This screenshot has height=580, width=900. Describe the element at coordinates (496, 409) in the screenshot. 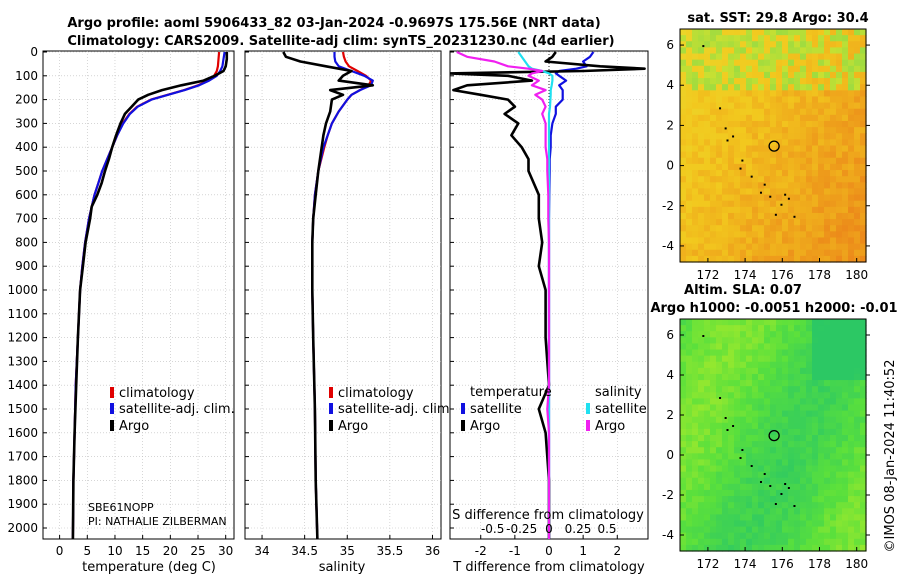

I see `legend-label-t-satellite: satellite` at that location.